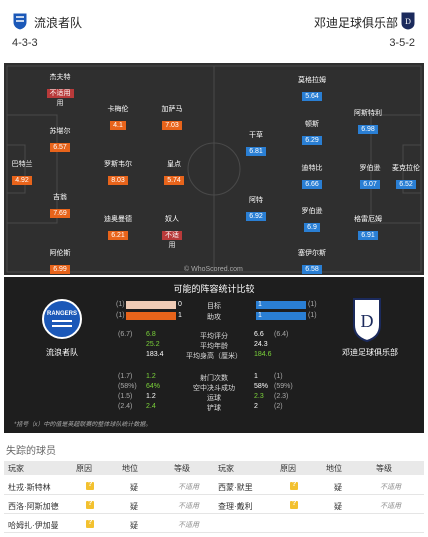  Describe the element at coordinates (214, 306) in the screenshot. I see `goals-label: 目标` at that location.